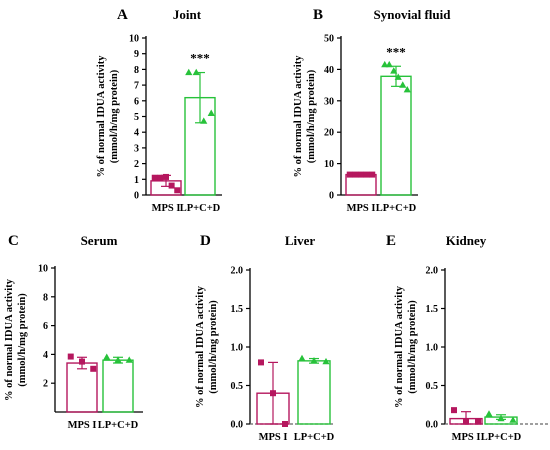 The width and height of the screenshot is (550, 450). What do you see at coordinates (136, 164) in the screenshot?
I see `y-tick-label: 2` at bounding box center [136, 164].